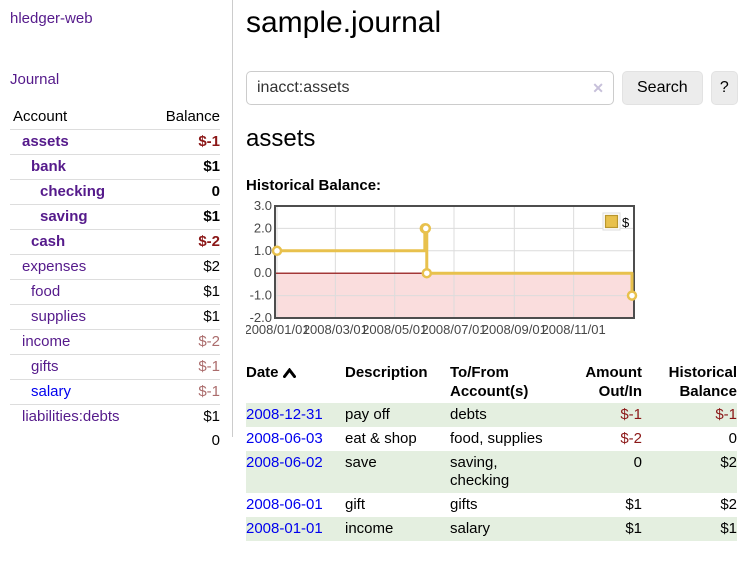  Describe the element at coordinates (702, 382) in the screenshot. I see `register-header-balance: Historical Balance` at that location.